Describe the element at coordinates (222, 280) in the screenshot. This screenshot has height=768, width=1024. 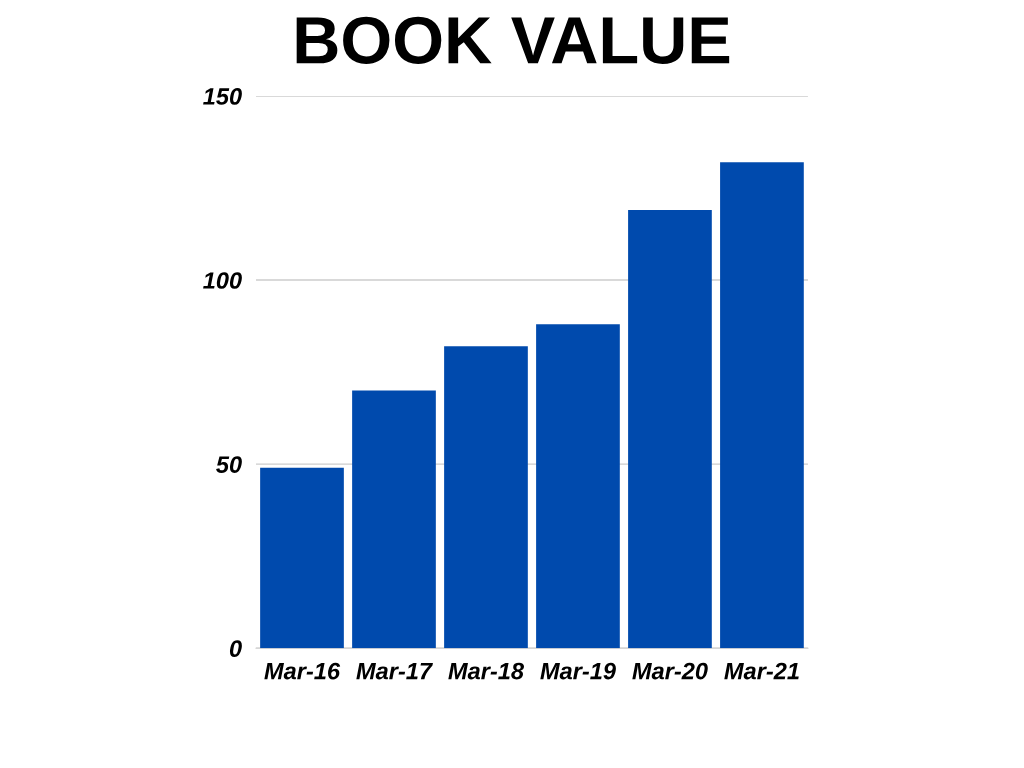
I see `y-tick-label: 100` at that location.